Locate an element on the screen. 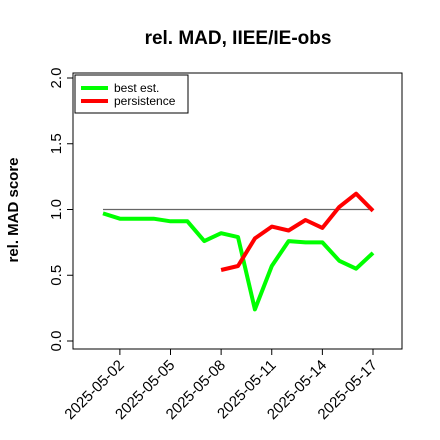 This screenshot has width=440, height=440. legend: best est. persistence is located at coordinates (131, 94).